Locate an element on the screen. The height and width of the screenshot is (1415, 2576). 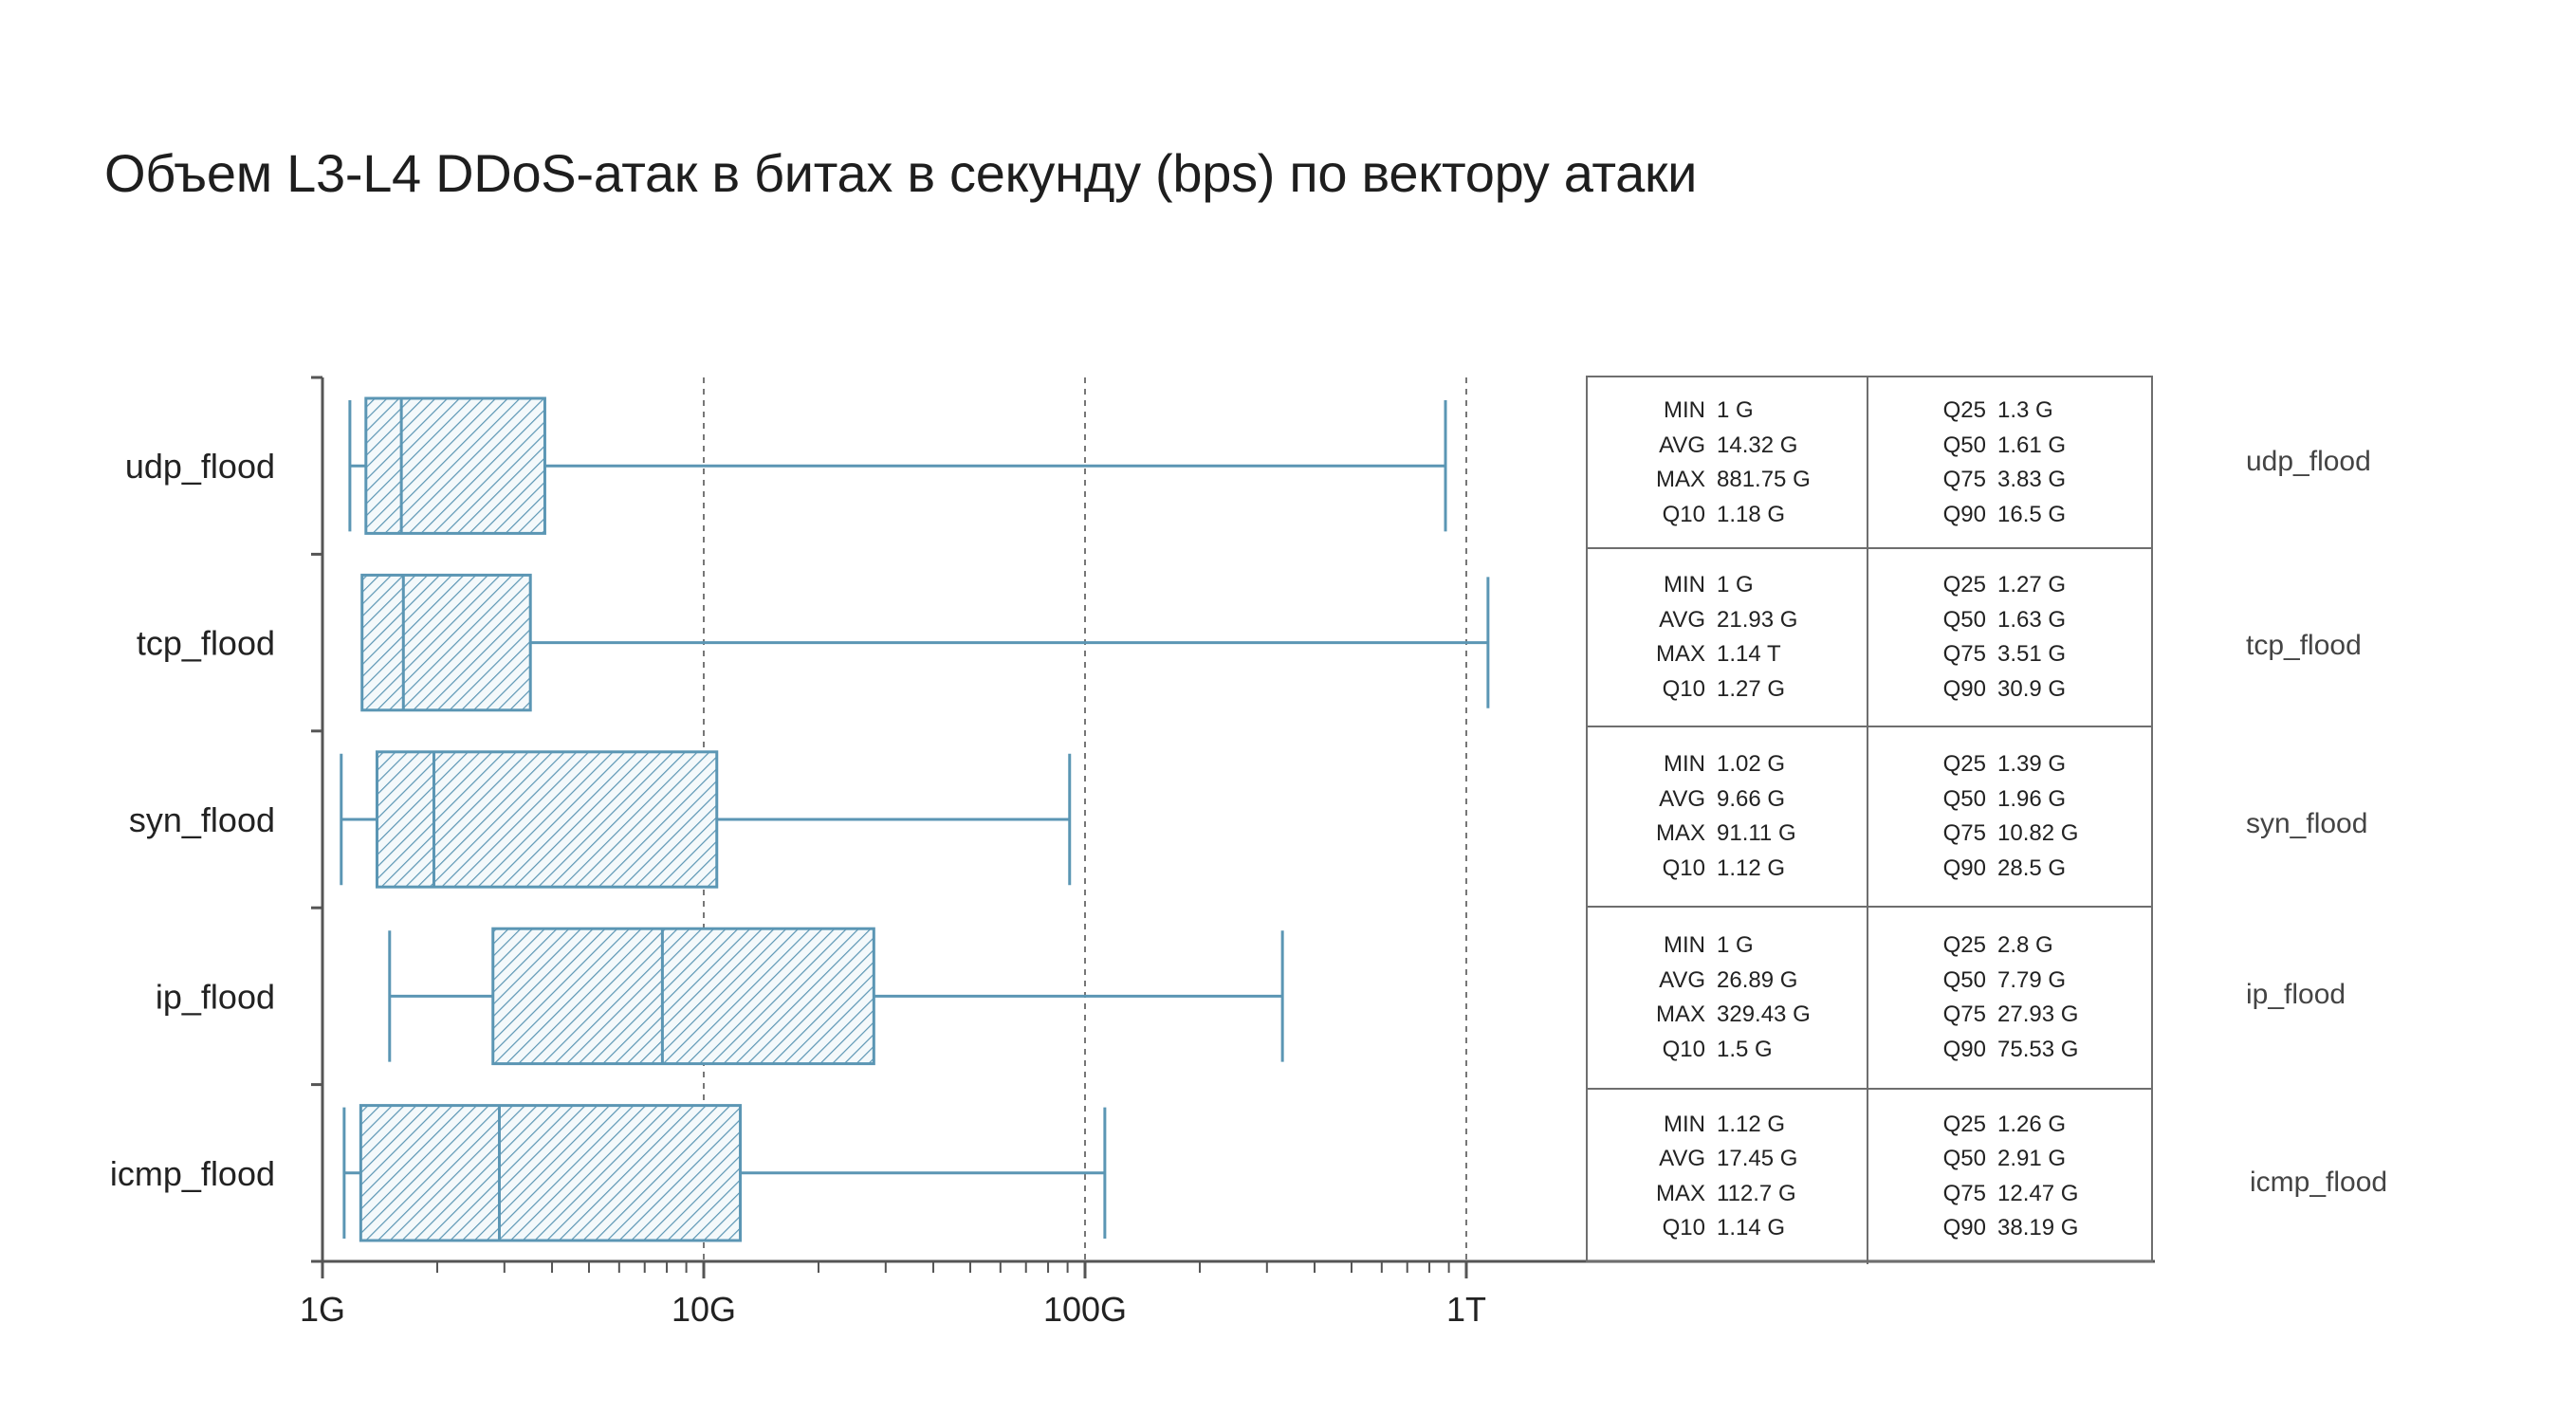
stat-cell-left: MIN 1.02 G AVG 9.66 G MAX 91.11 G Q10 1.12 G is located at coordinates (1728, 817).